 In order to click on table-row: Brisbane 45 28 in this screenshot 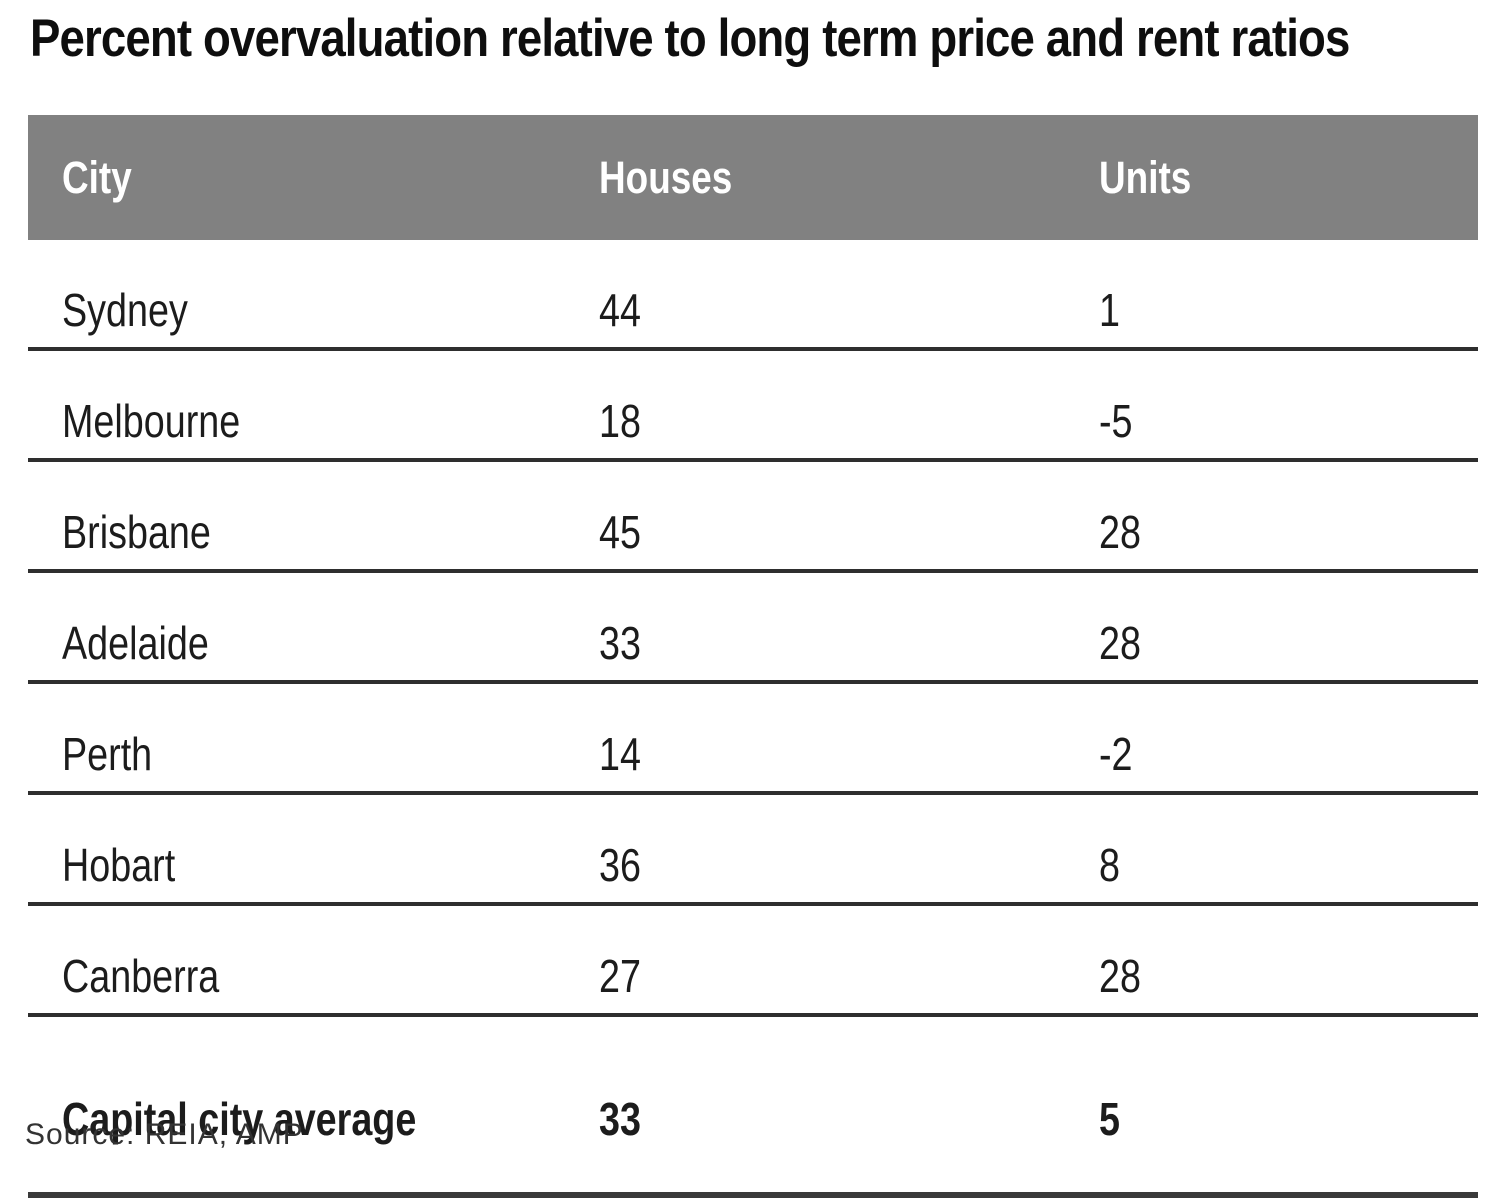, I will do `click(753, 516)`.